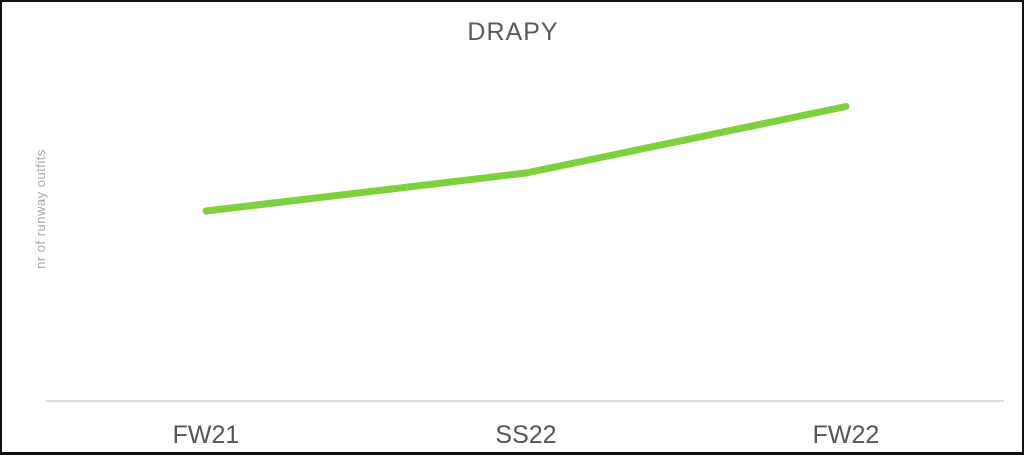  What do you see at coordinates (40, 209) in the screenshot?
I see `y-axis-label: nr of runway outfits` at bounding box center [40, 209].